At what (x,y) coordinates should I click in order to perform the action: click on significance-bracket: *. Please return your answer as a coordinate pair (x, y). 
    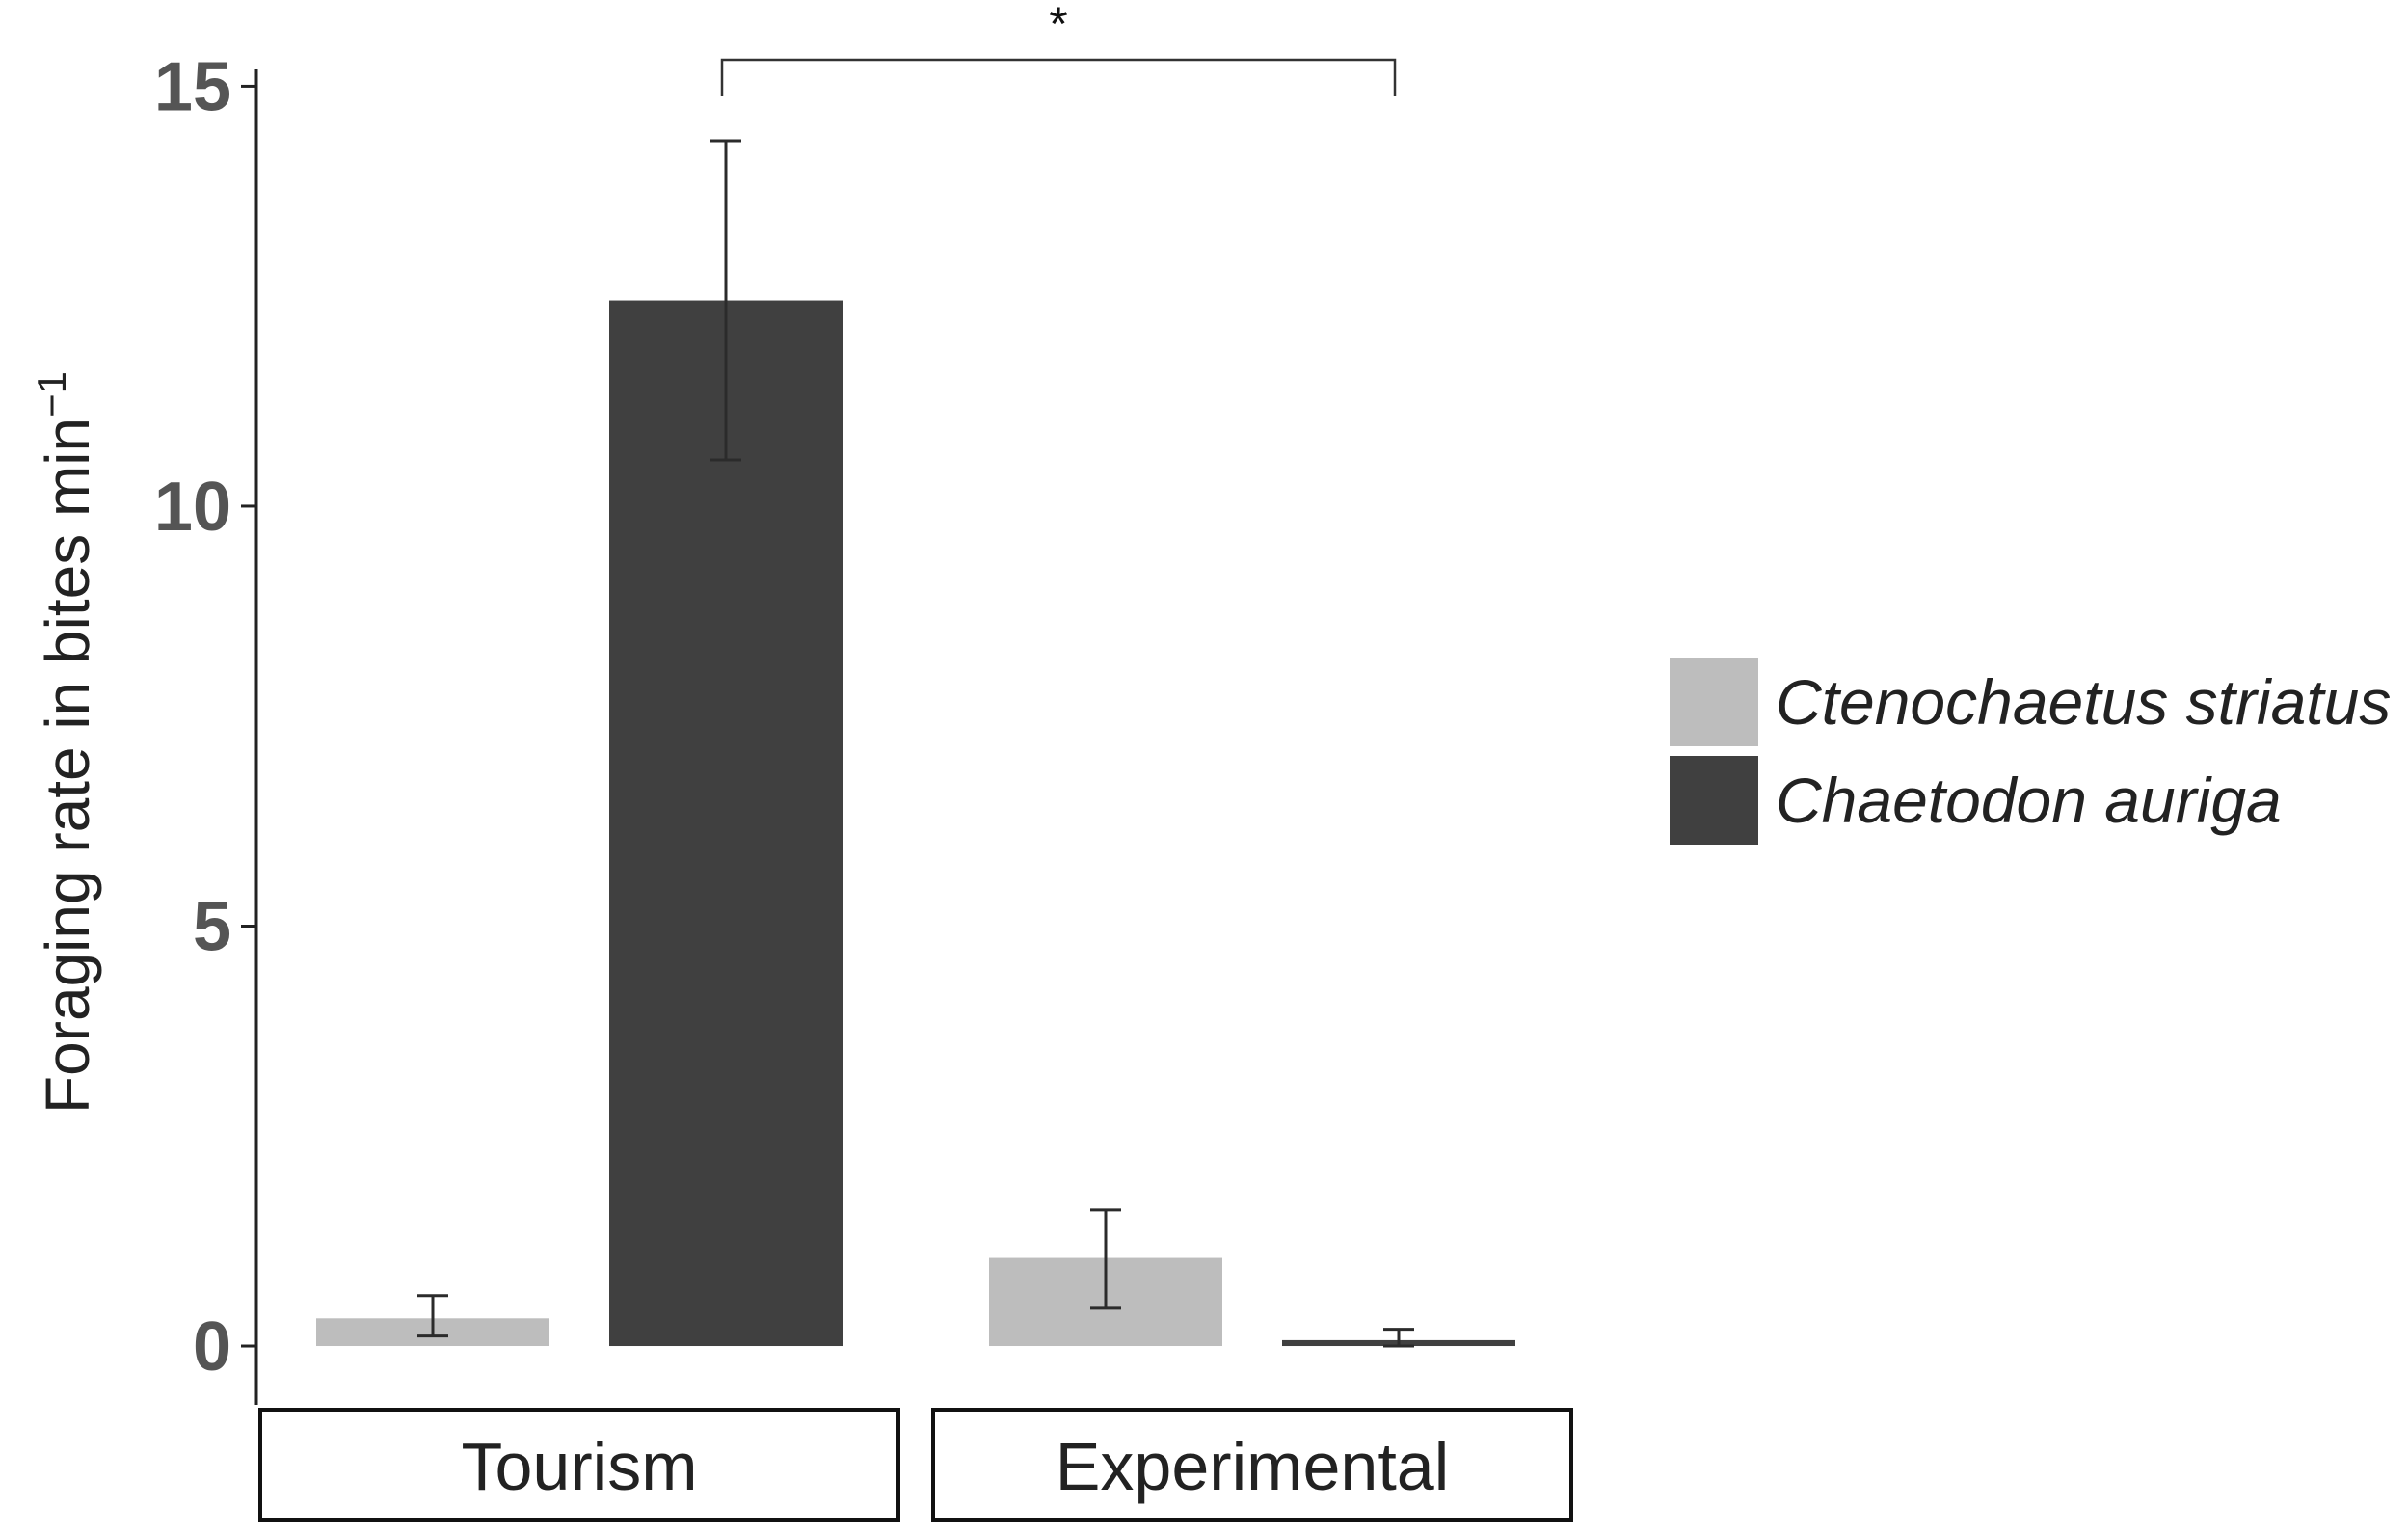
    Looking at the image, I should click on (1058, 48).